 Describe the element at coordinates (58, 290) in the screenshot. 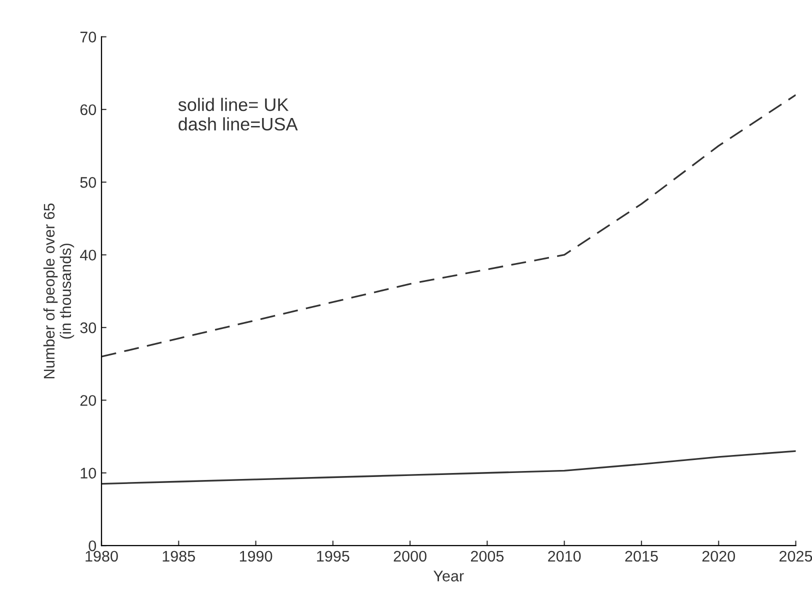

I see `y-axis-title: Number of people over 65 (in thousands)` at that location.